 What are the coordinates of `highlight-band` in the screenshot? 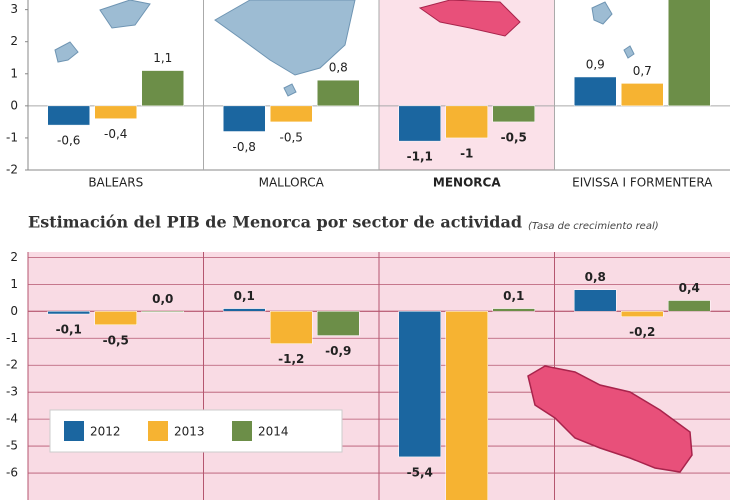 It's located at (467, 85).